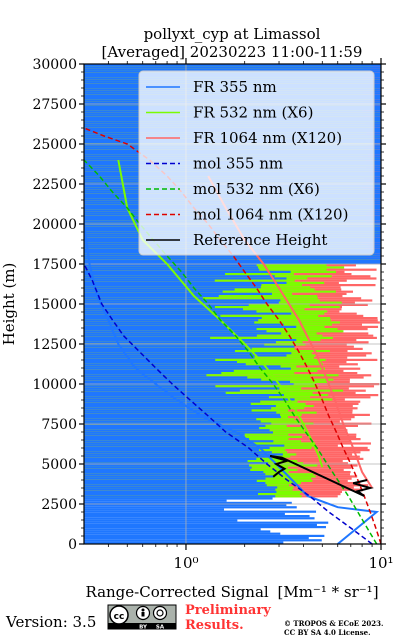  What do you see at coordinates (142, 617) in the screenshot?
I see `cc-license-badge: cc BY SA` at bounding box center [142, 617].